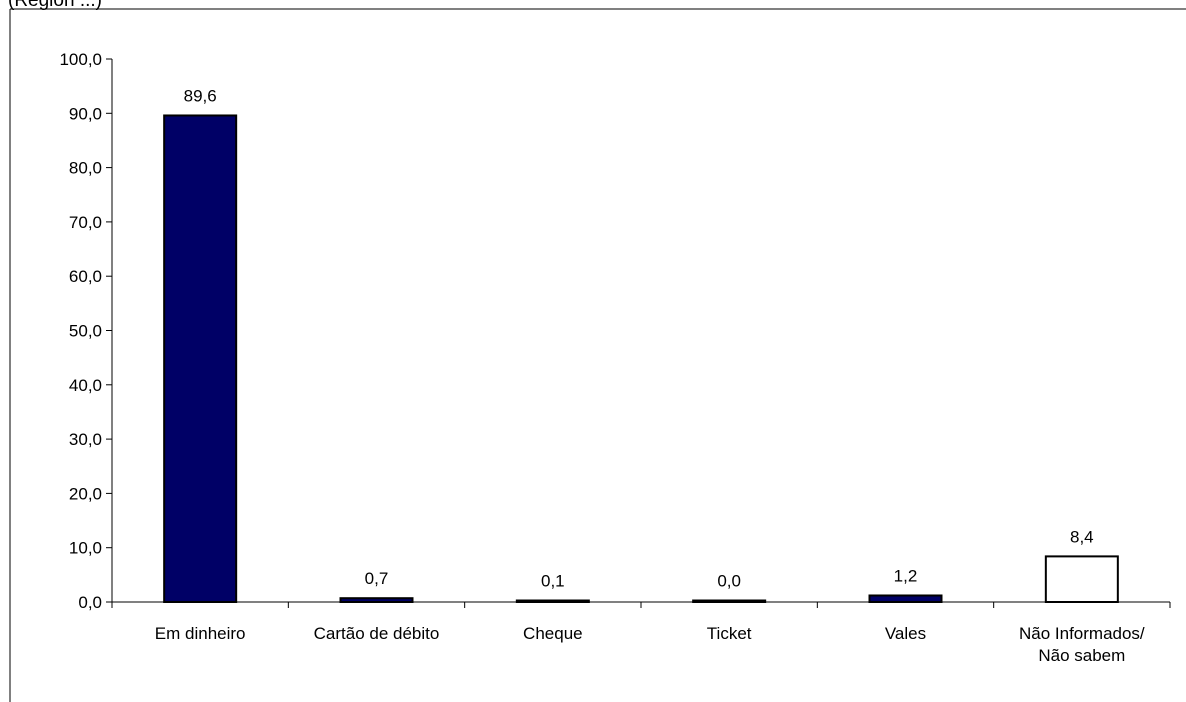  What do you see at coordinates (1082, 633) in the screenshot?
I see `x-tick-label: Não Informados/` at bounding box center [1082, 633].